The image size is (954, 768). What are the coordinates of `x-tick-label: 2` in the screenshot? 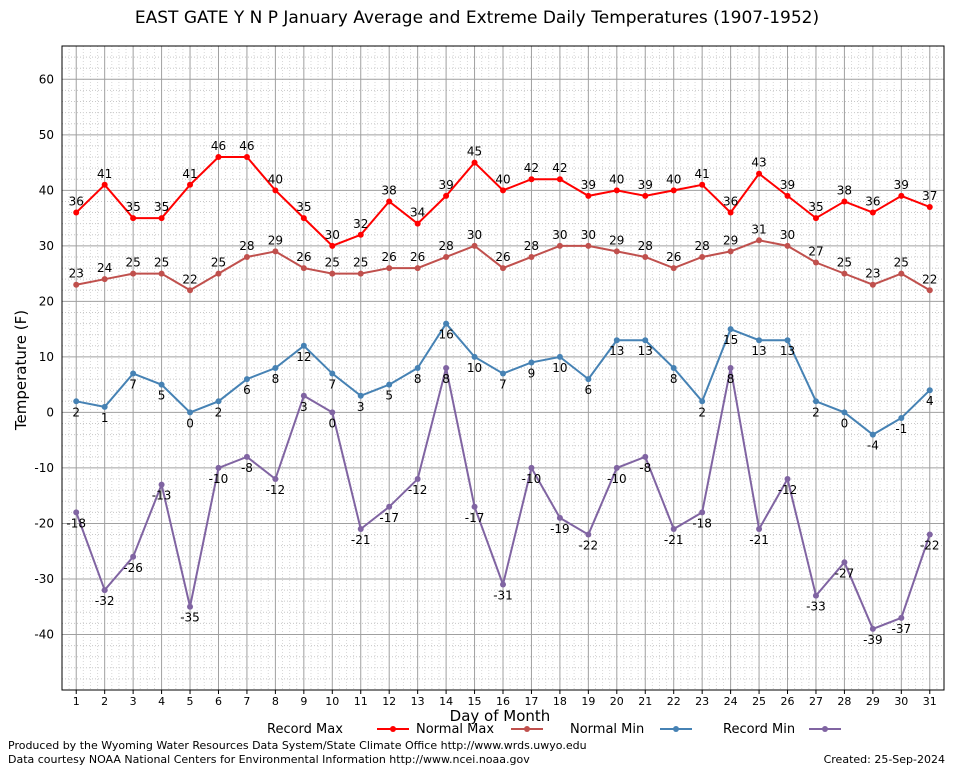 It's located at (104, 701).